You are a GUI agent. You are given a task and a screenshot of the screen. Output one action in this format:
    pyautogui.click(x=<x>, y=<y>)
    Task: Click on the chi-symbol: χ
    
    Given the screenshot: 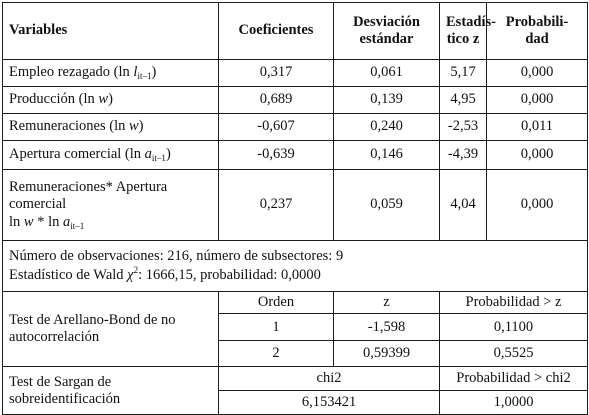 What is the action you would take?
    pyautogui.click(x=130, y=274)
    